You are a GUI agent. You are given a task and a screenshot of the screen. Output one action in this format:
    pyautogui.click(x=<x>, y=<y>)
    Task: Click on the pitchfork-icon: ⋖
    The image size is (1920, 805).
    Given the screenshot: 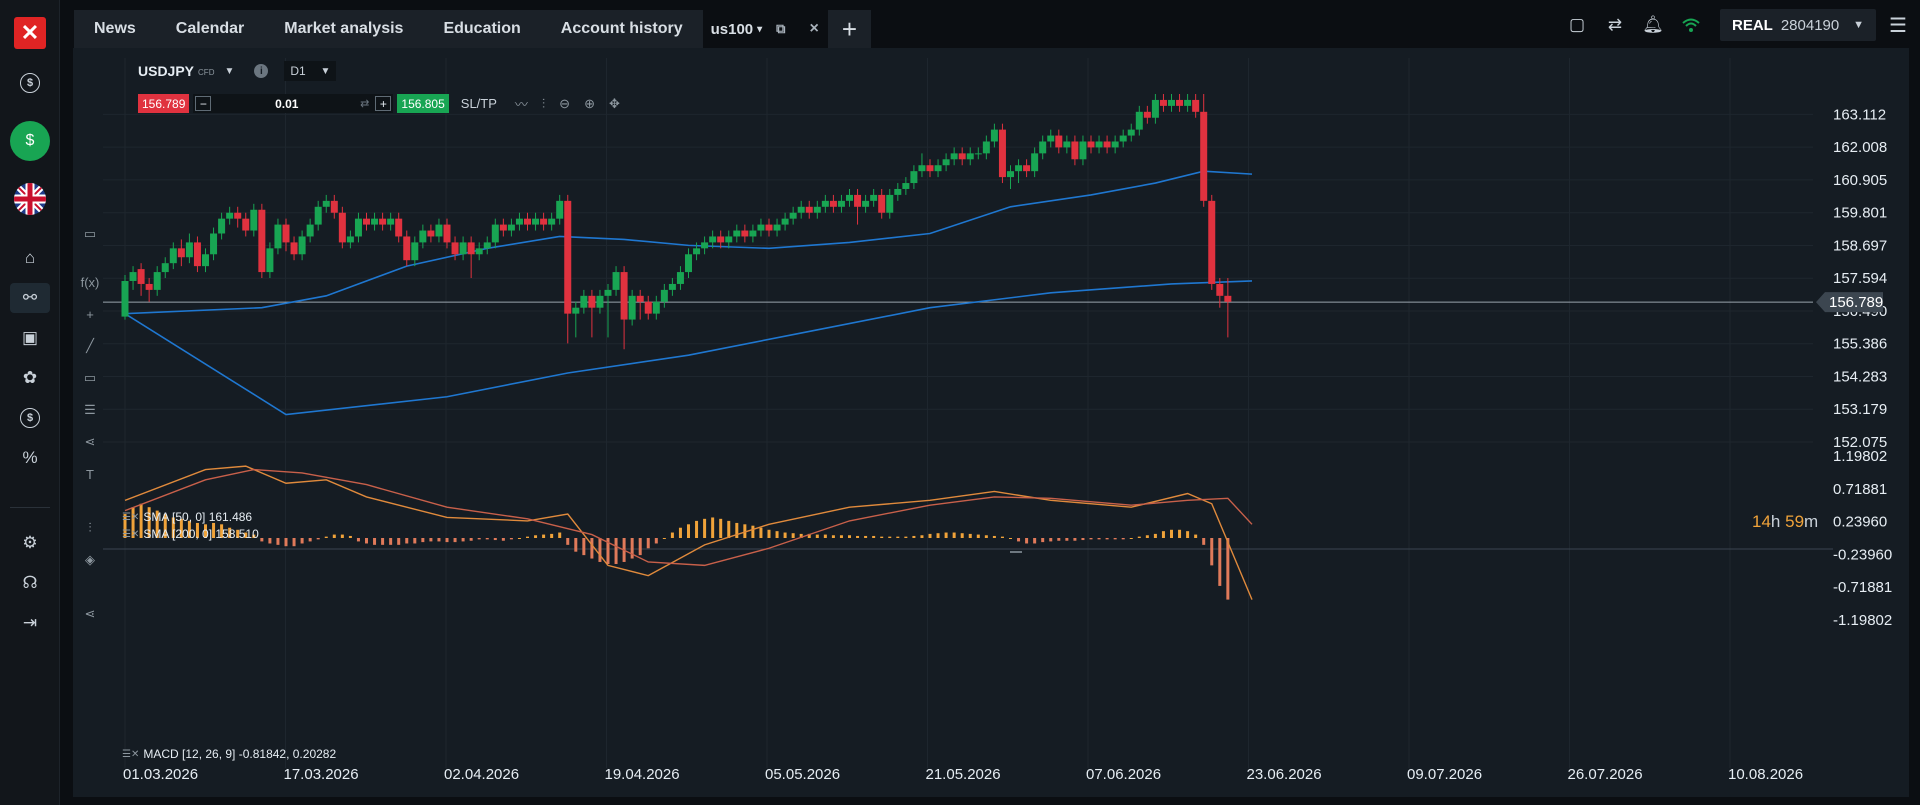 What is the action you would take?
    pyautogui.click(x=90, y=441)
    